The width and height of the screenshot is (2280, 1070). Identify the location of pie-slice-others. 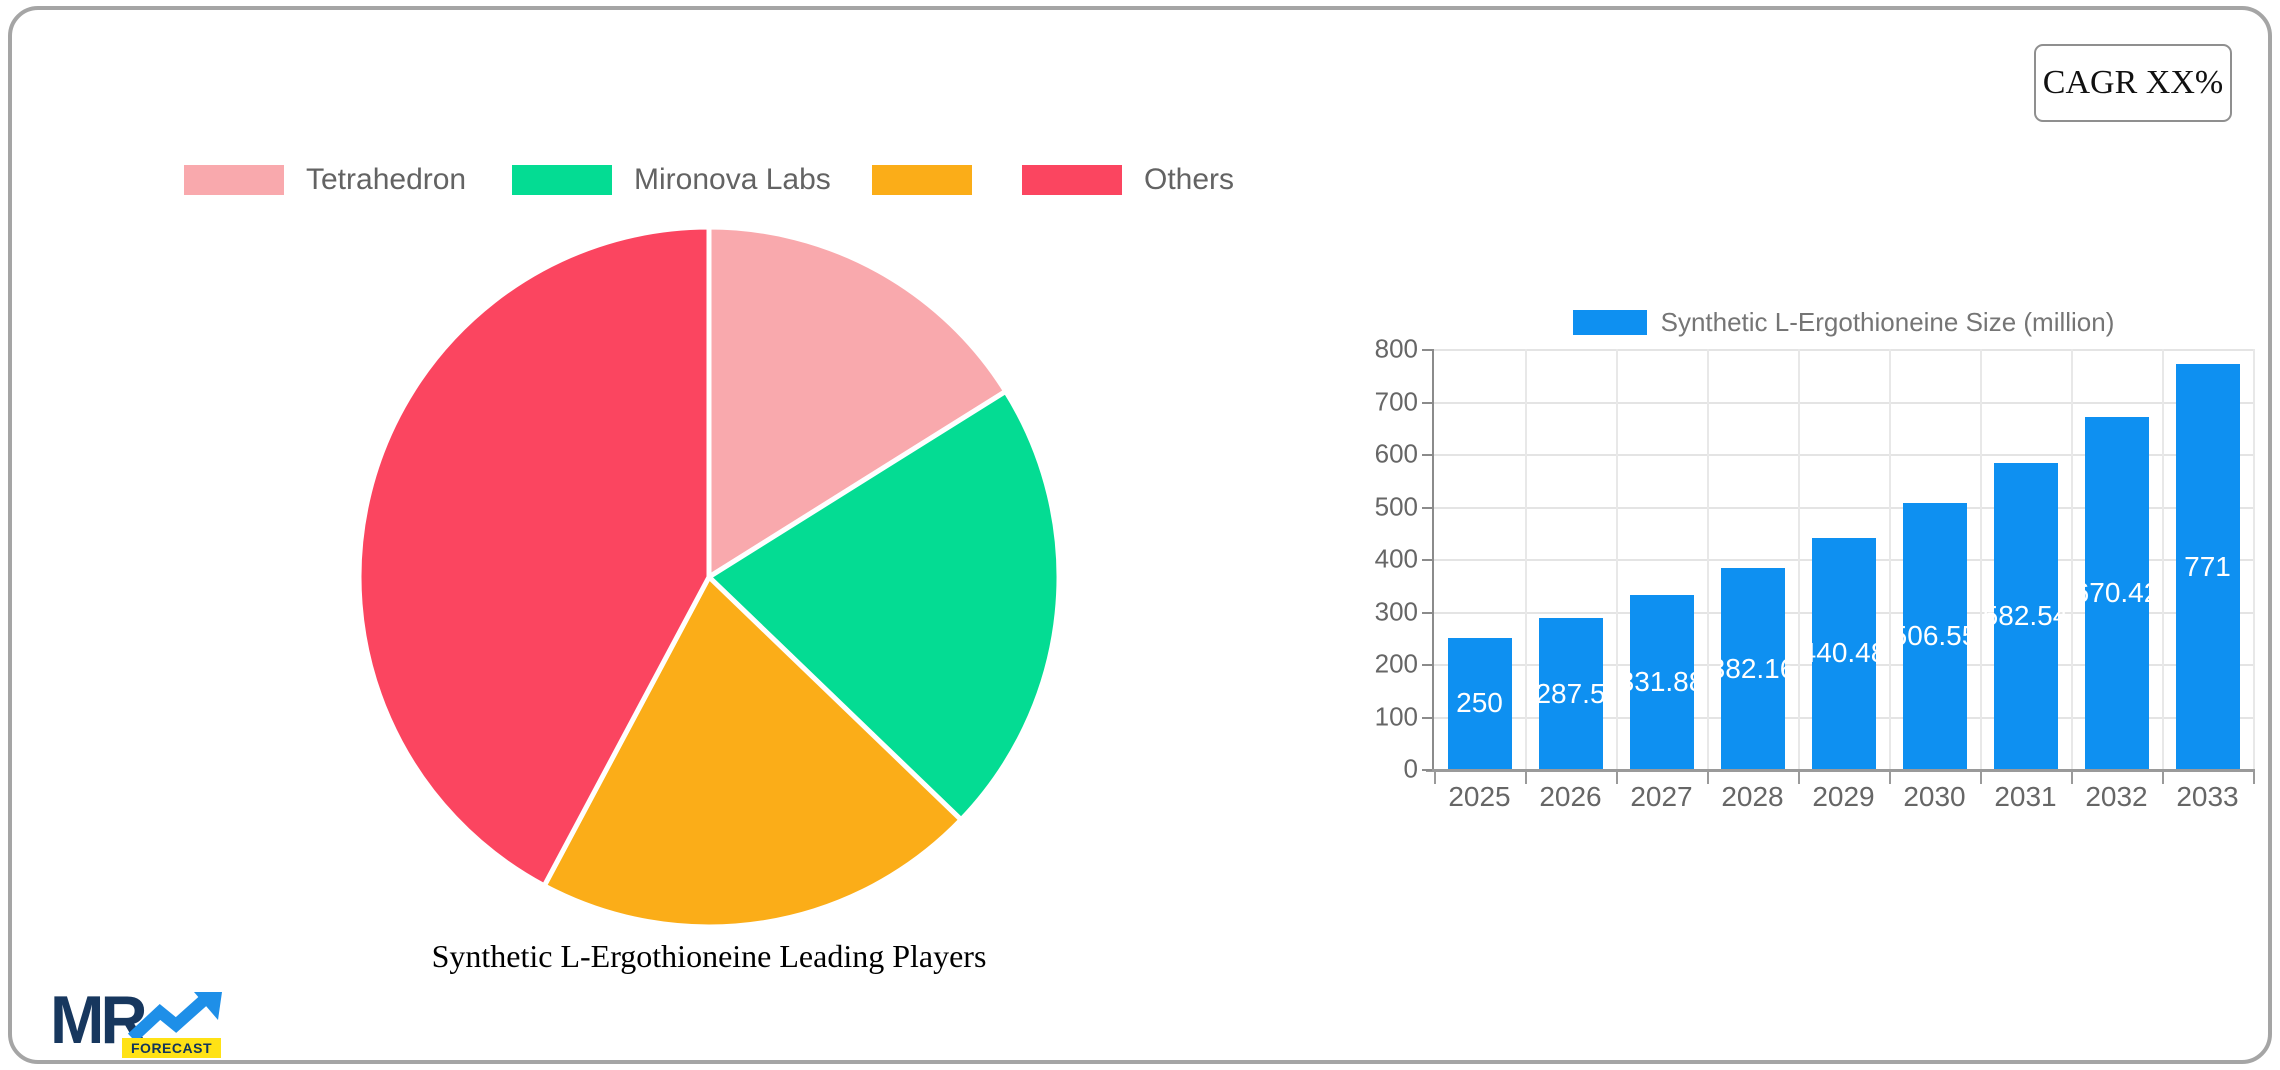
(534, 556).